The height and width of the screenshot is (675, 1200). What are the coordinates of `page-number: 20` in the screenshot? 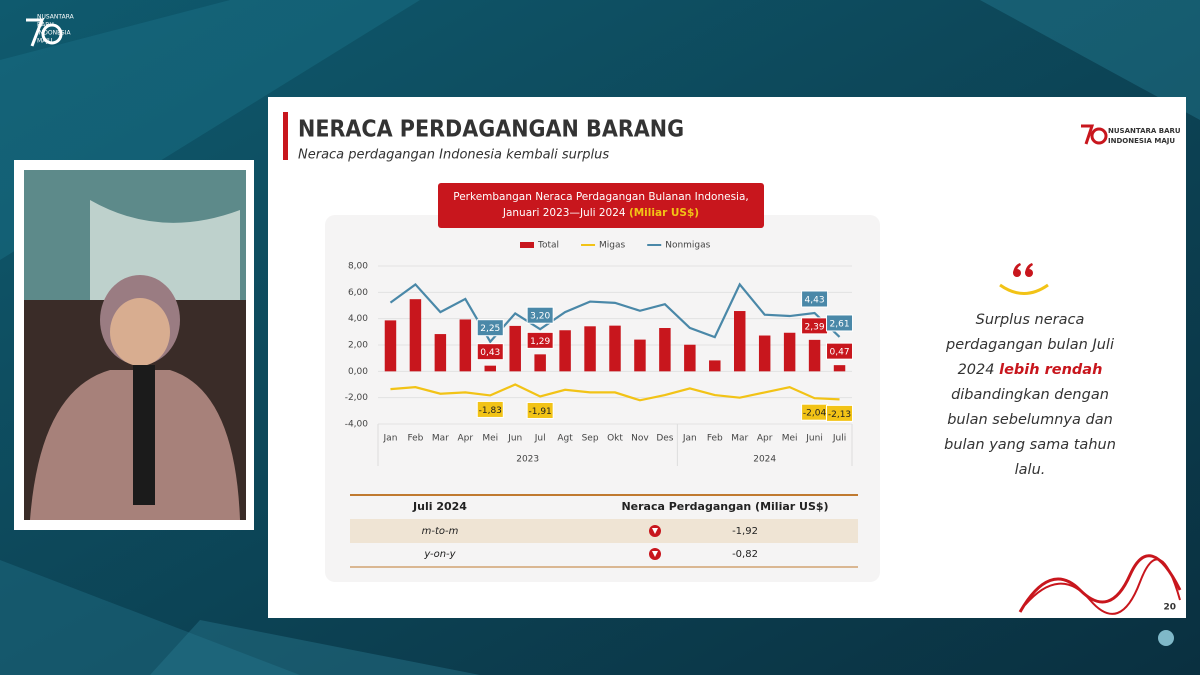 It's located at (1169, 608).